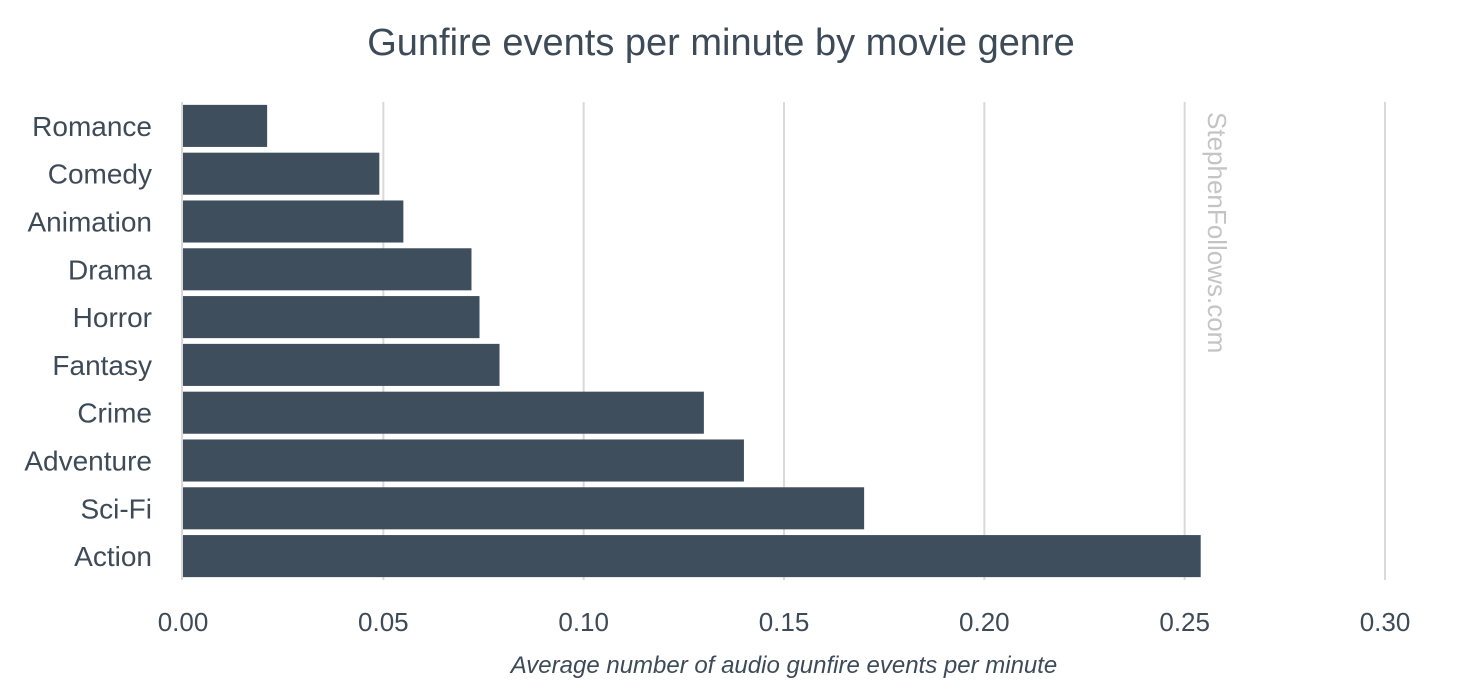 The height and width of the screenshot is (692, 1463). Describe the element at coordinates (102, 365) in the screenshot. I see `category-label: Fantasy` at that location.